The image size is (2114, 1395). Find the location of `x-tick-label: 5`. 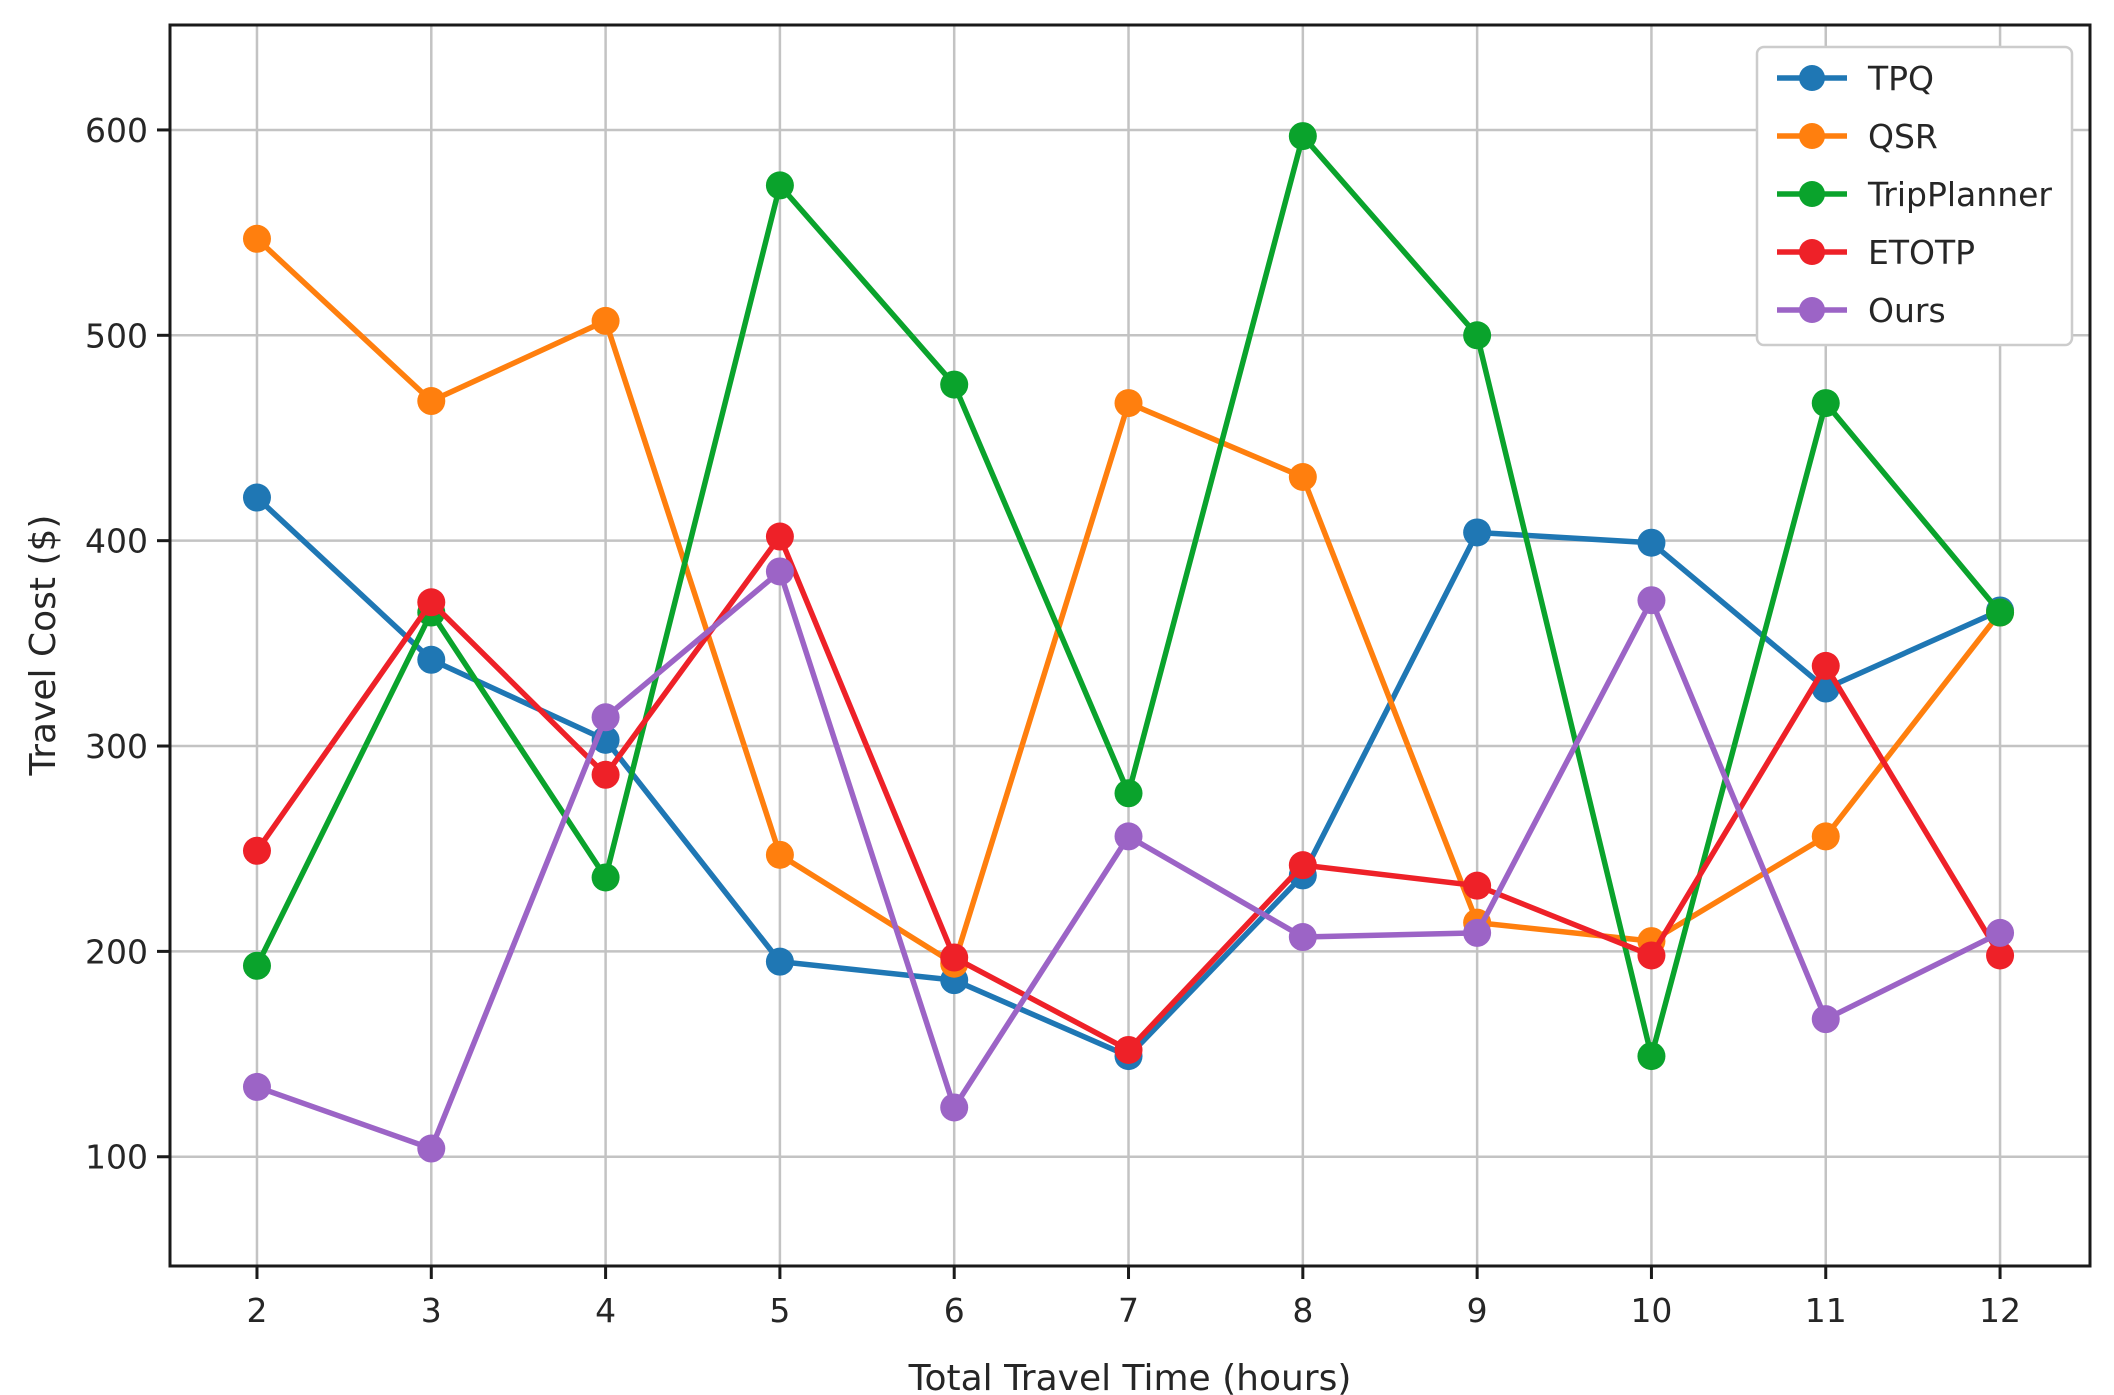

x-tick-label: 5 is located at coordinates (779, 1310).